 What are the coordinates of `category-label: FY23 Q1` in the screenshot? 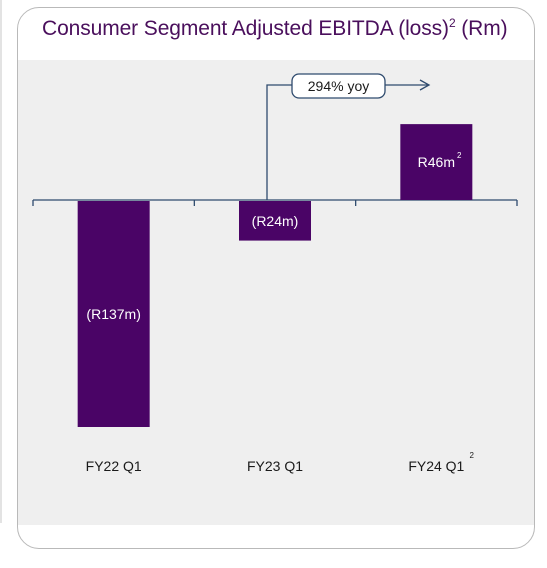 It's located at (275, 466).